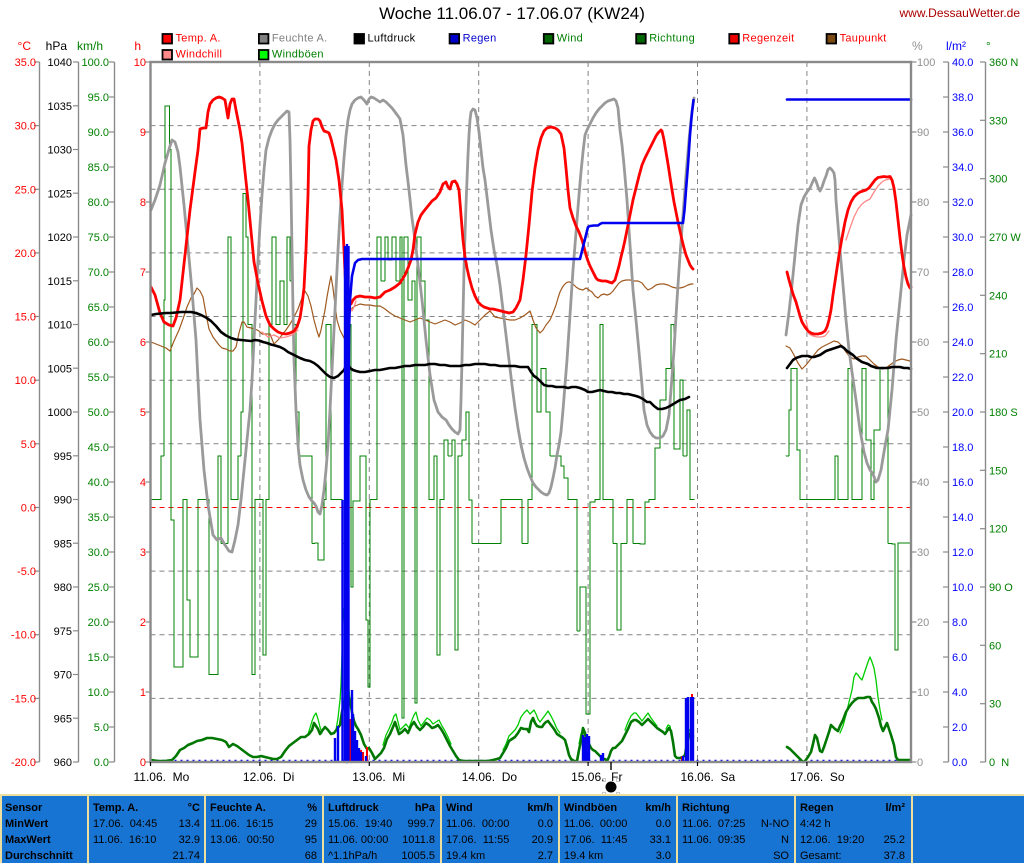 The height and width of the screenshot is (863, 1024). I want to click on svg-text: 1030, so click(60, 151).